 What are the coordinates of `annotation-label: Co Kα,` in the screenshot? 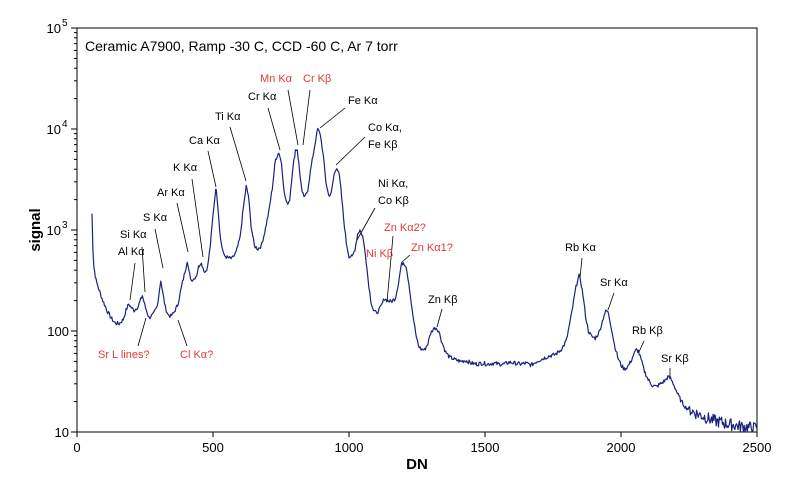 It's located at (385, 128).